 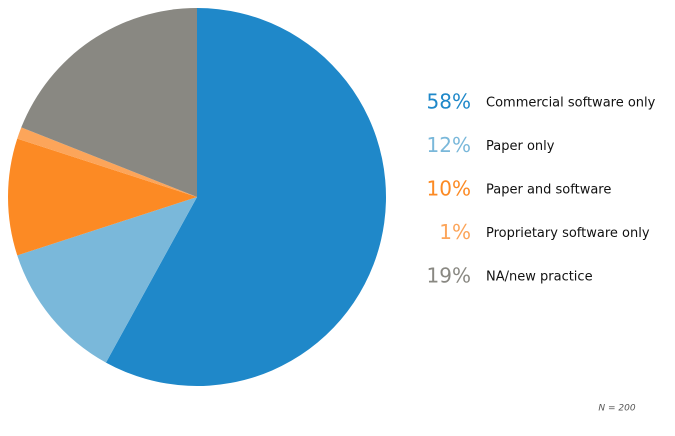 What do you see at coordinates (568, 233) in the screenshot?
I see `legend-label: Proprietary software only` at bounding box center [568, 233].